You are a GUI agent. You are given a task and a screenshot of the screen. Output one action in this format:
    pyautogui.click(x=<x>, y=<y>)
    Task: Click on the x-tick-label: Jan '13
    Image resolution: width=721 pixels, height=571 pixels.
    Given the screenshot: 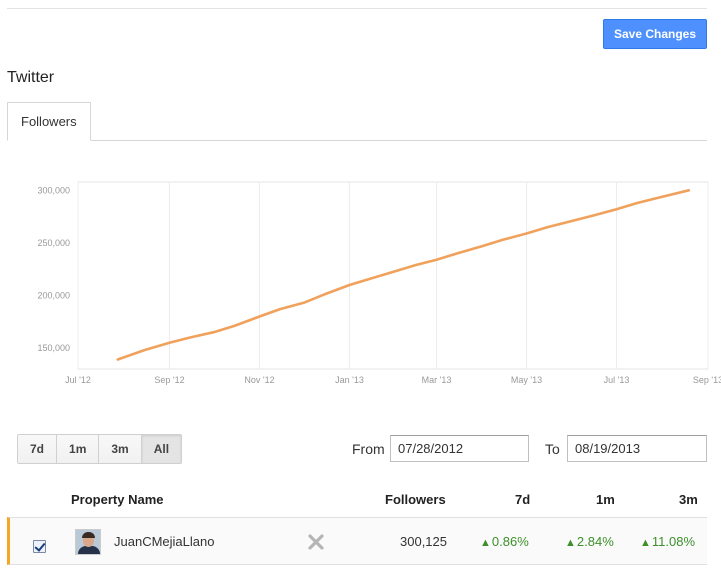 What is the action you would take?
    pyautogui.click(x=349, y=380)
    